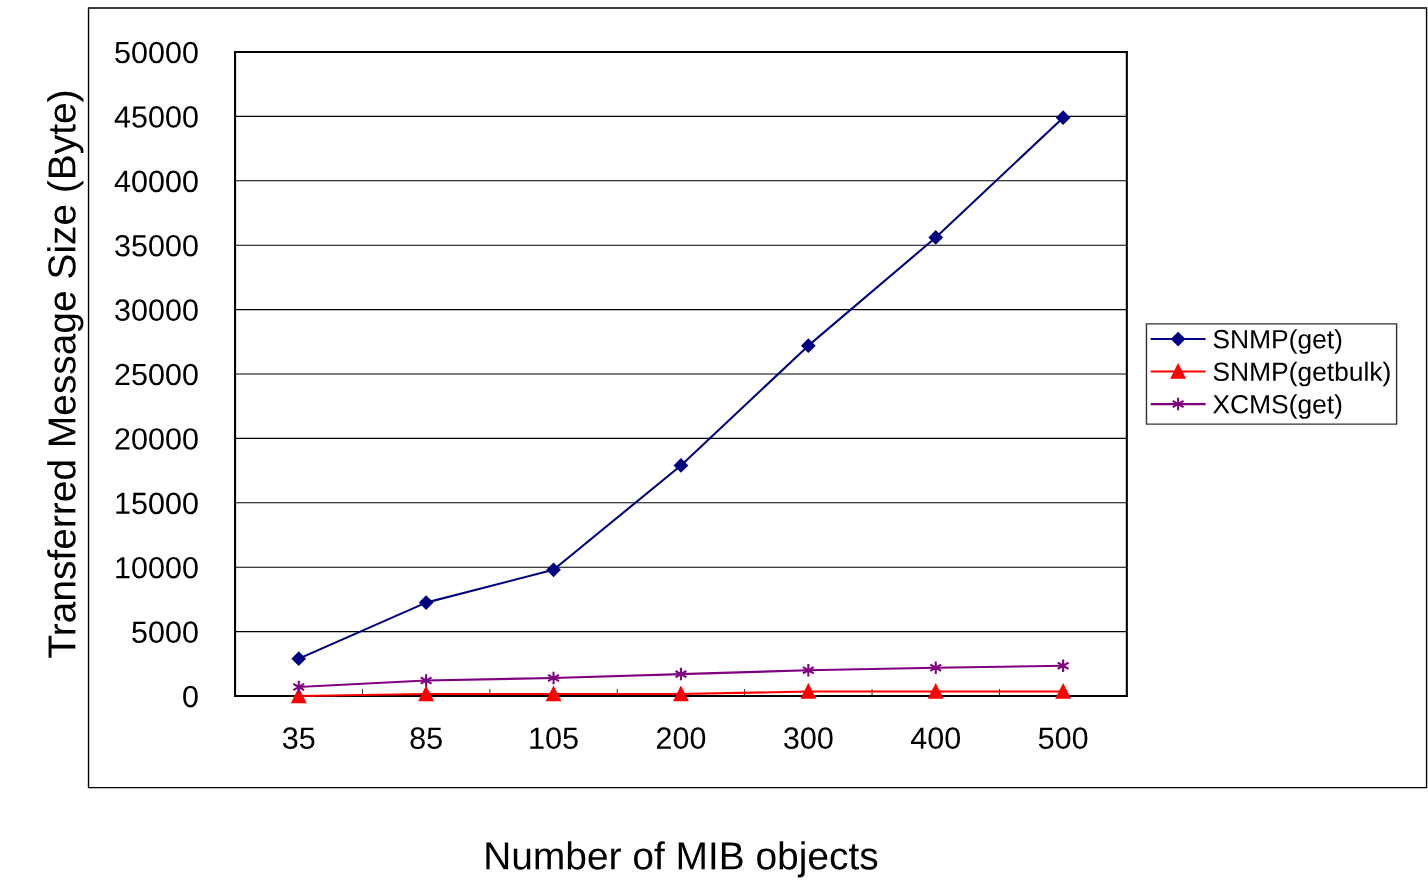 The width and height of the screenshot is (1428, 893). I want to click on legend-label: SNMP(getbulk), so click(1301, 374).